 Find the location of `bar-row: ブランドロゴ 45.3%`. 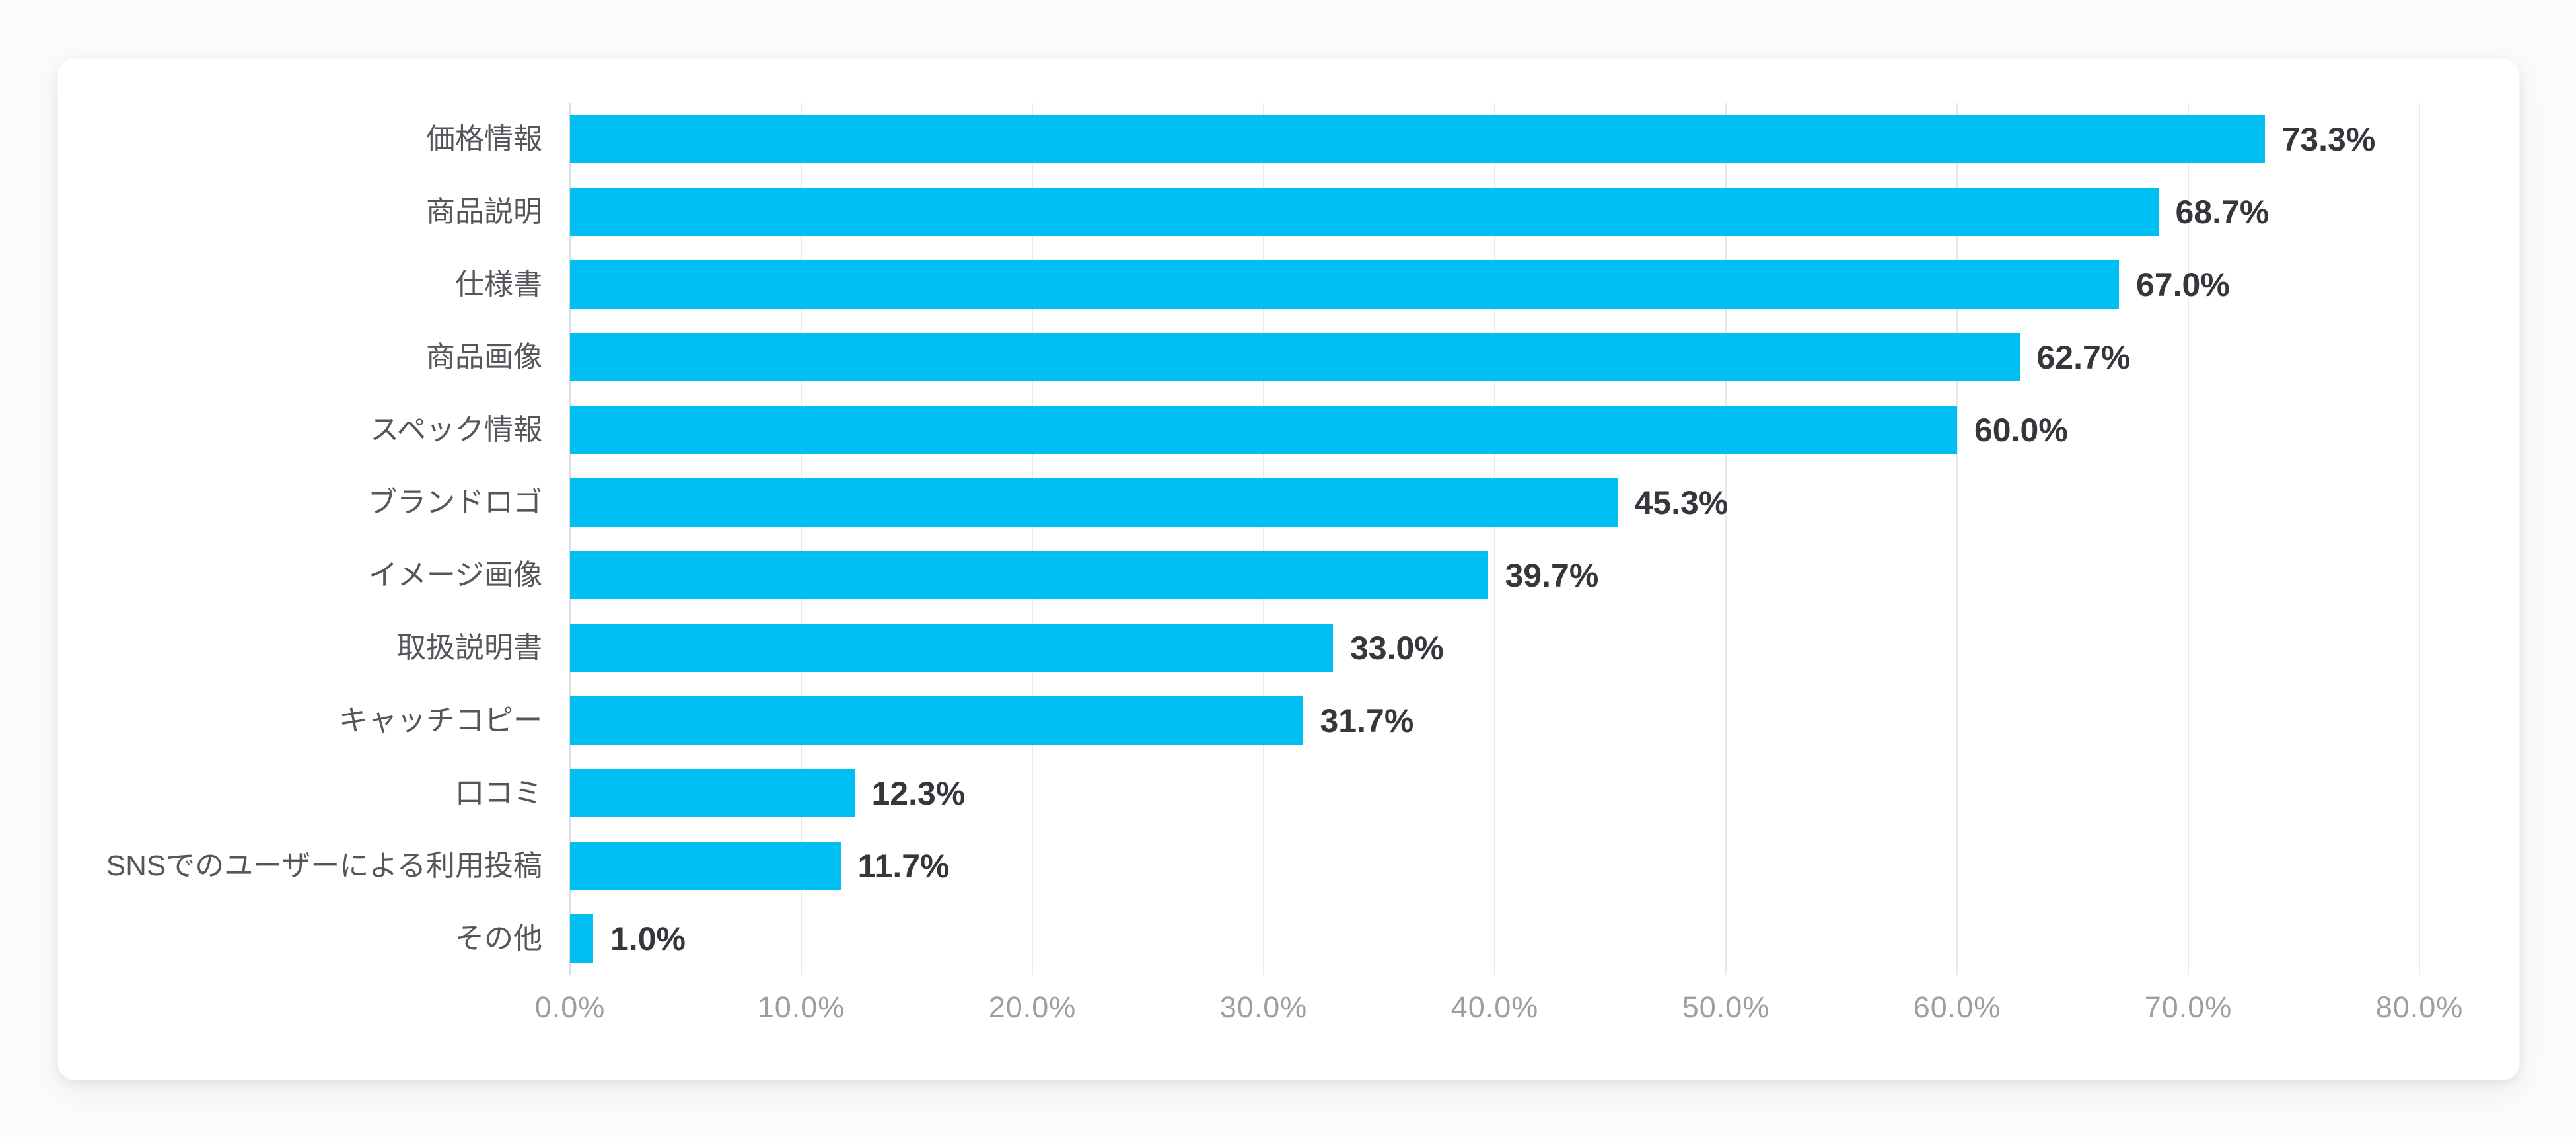

bar-row: ブランドロゴ 45.3% is located at coordinates (1289, 502).